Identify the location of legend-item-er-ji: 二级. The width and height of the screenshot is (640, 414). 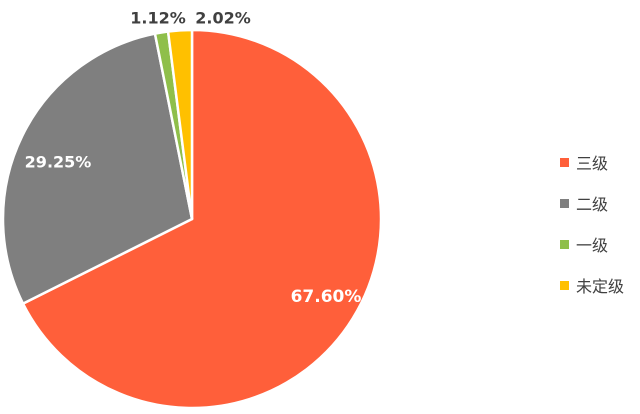
(599, 203).